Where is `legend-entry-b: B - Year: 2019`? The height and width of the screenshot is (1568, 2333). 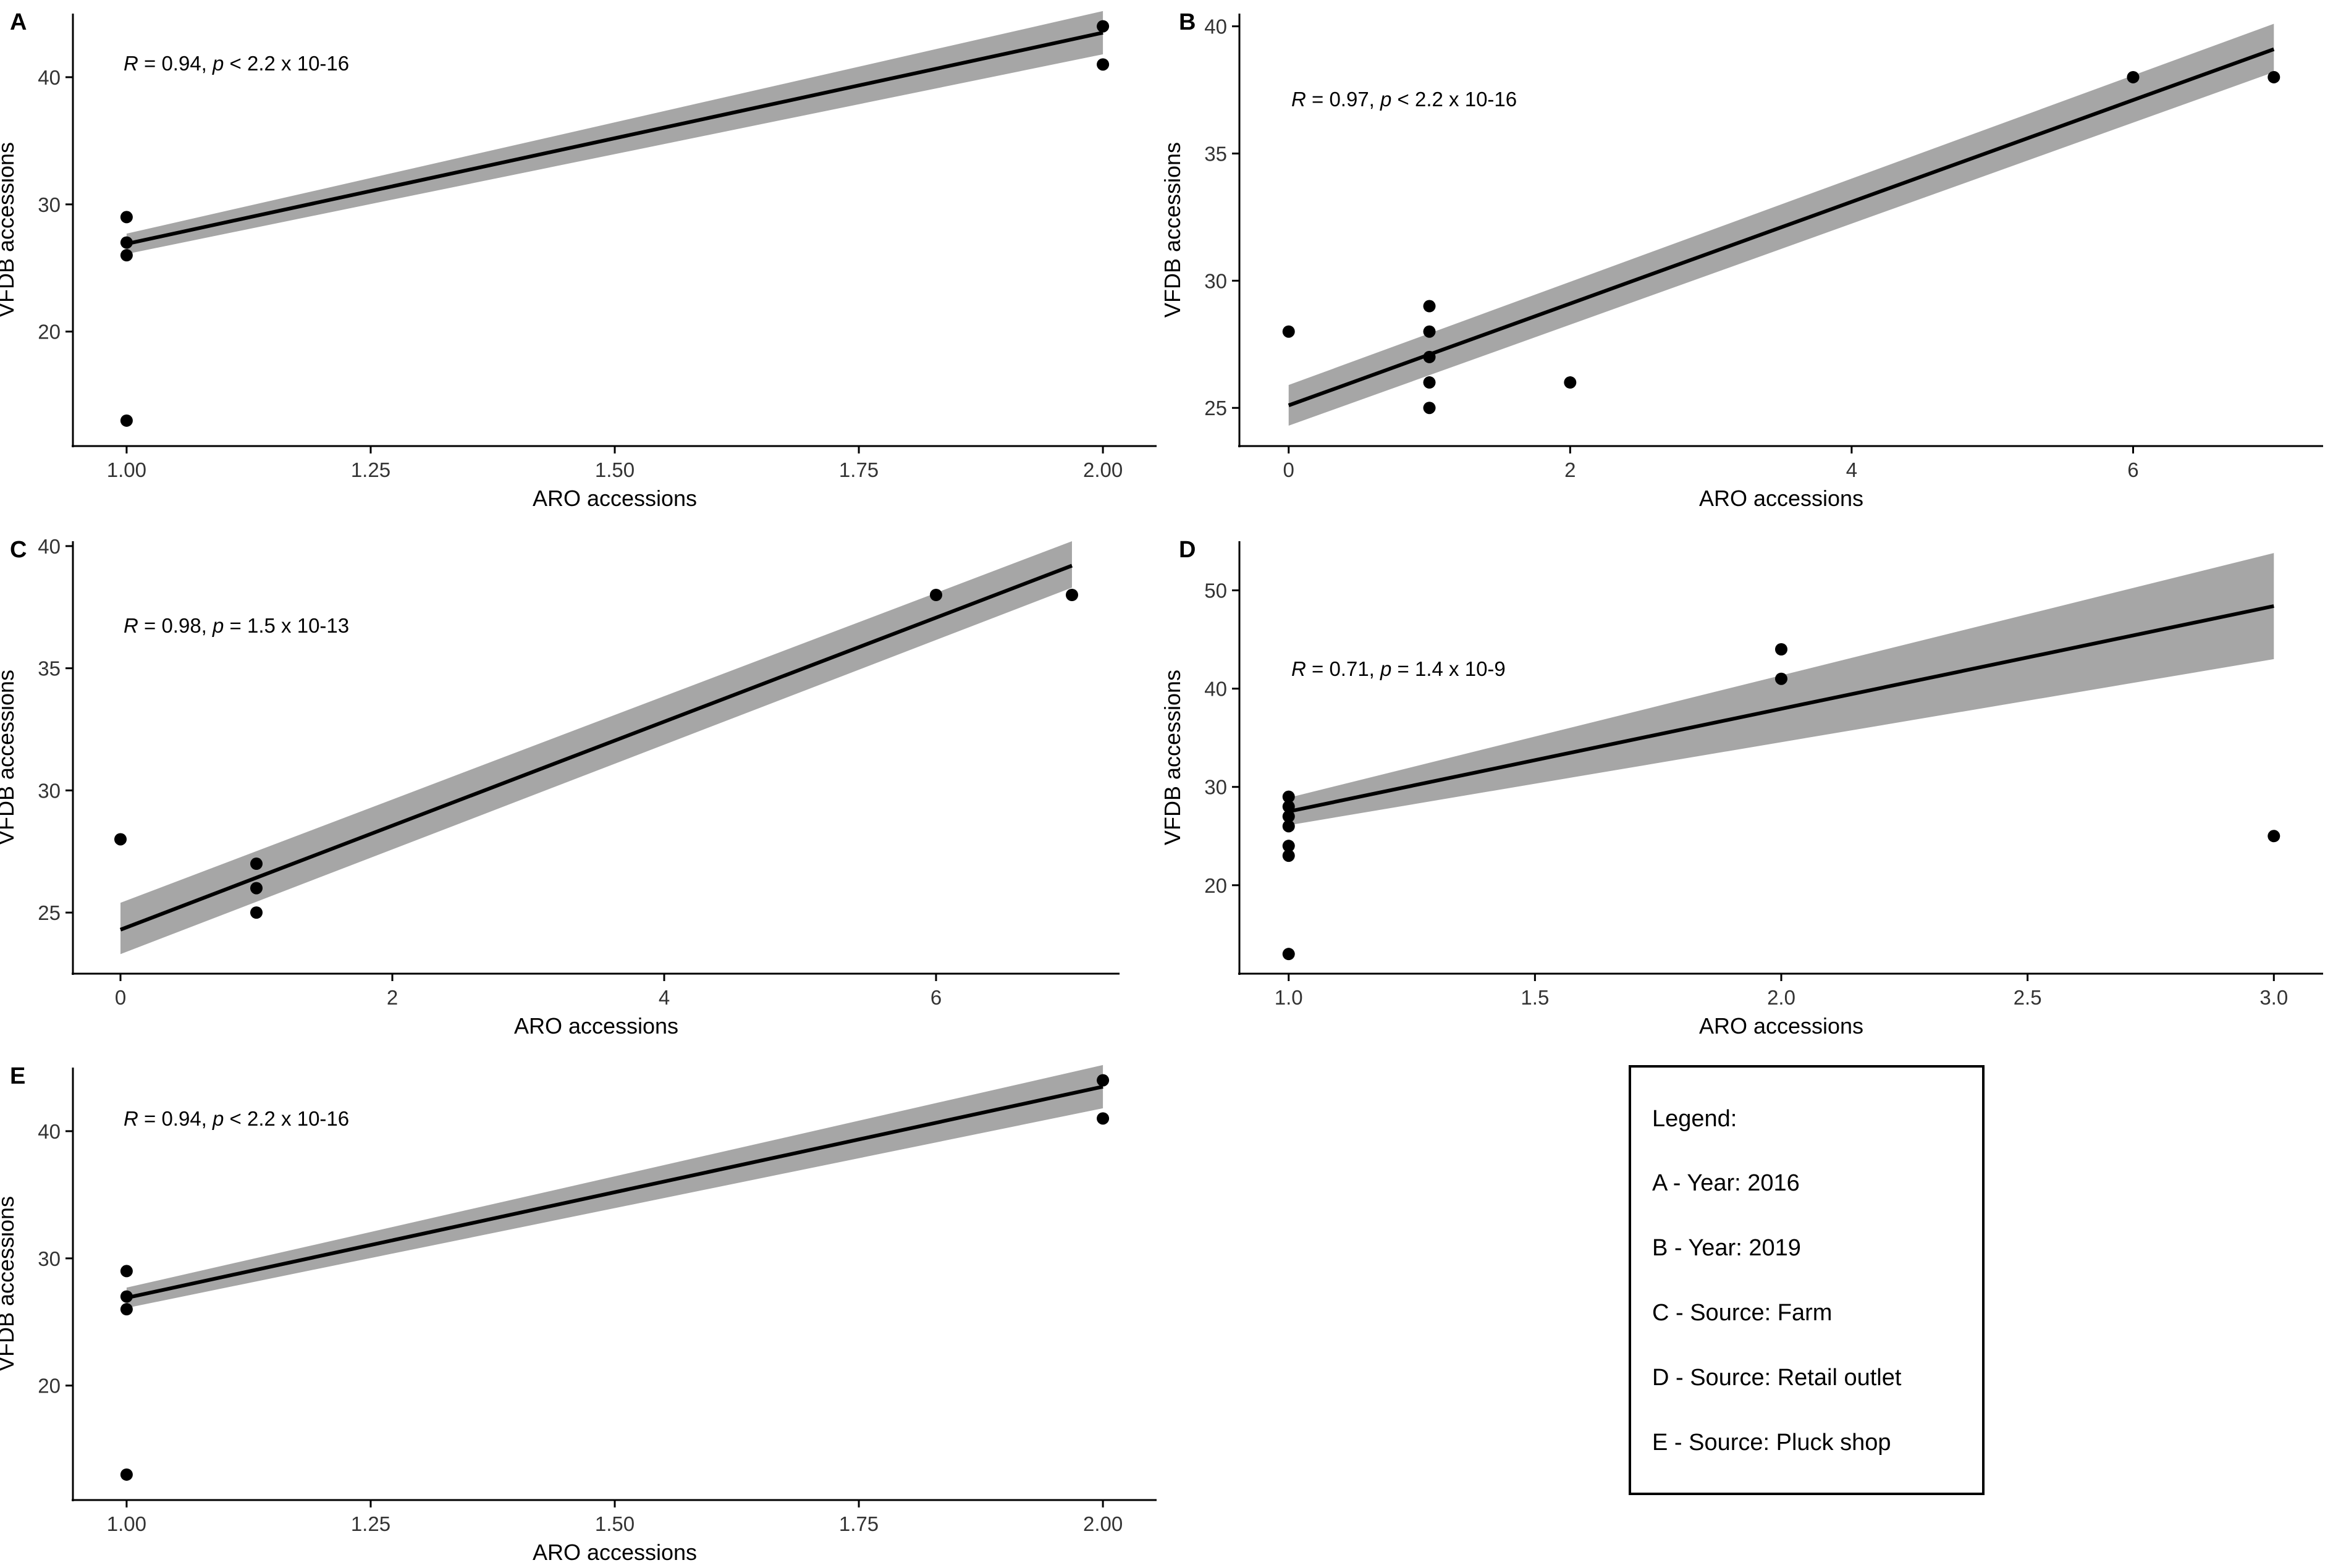
legend-entry-b: B - Year: 2019 is located at coordinates (1726, 1248).